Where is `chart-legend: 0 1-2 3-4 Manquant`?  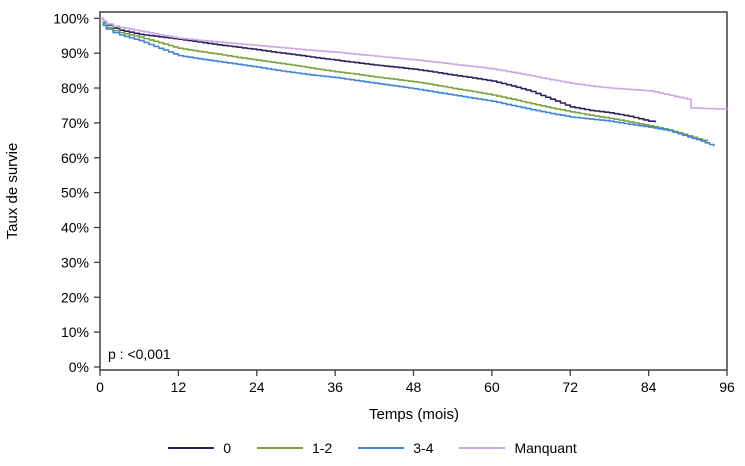 chart-legend: 0 1-2 3-4 Manquant is located at coordinates (372, 448).